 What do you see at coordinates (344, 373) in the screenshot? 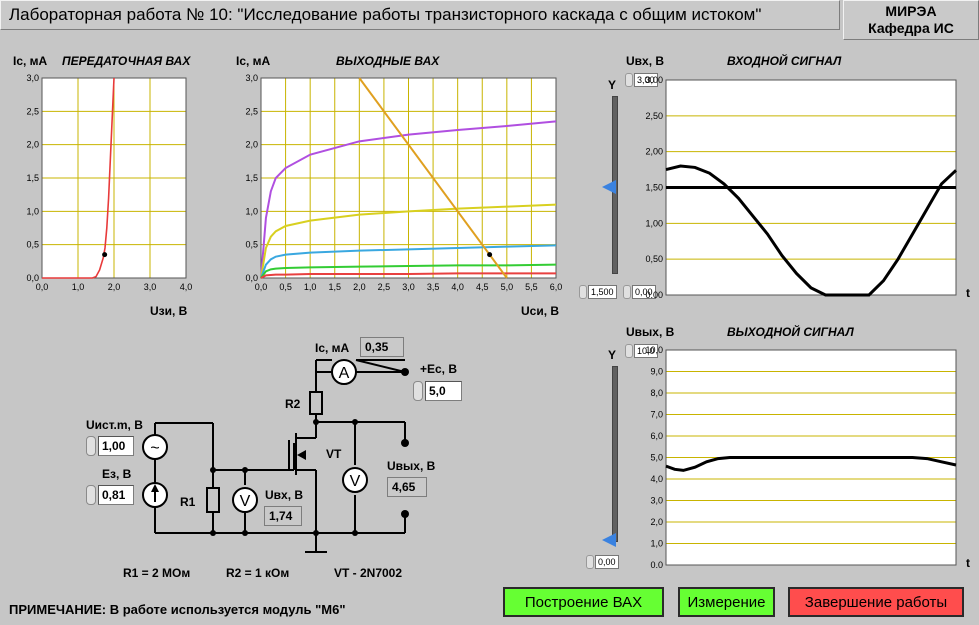
I see `ammeter-letter: A` at bounding box center [344, 373].